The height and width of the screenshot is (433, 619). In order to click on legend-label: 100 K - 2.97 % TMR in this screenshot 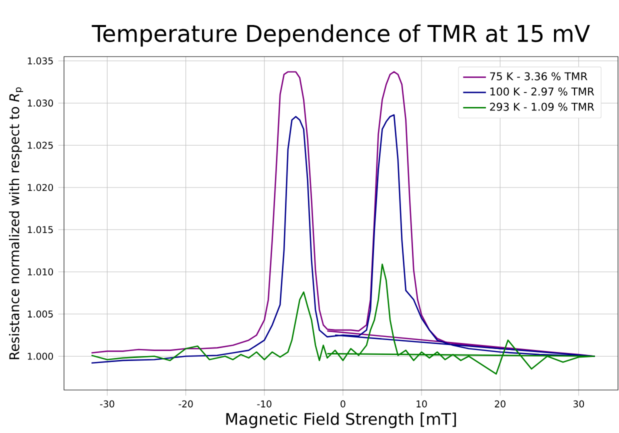, I will do `click(542, 92)`.